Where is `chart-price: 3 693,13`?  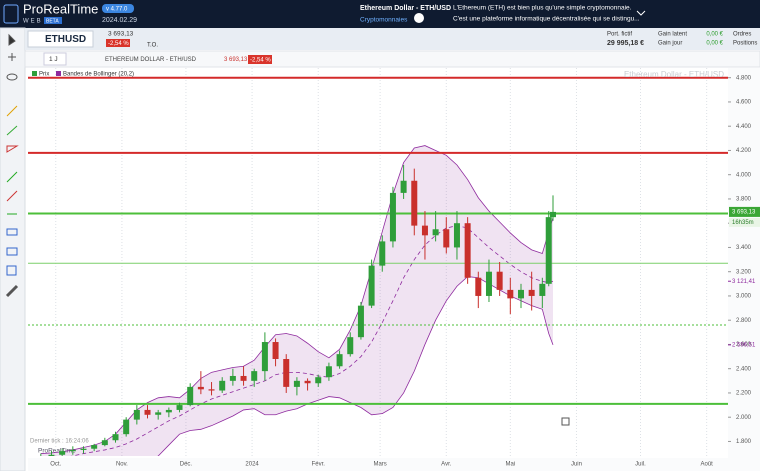
chart-price: 3 693,13 is located at coordinates (236, 60).